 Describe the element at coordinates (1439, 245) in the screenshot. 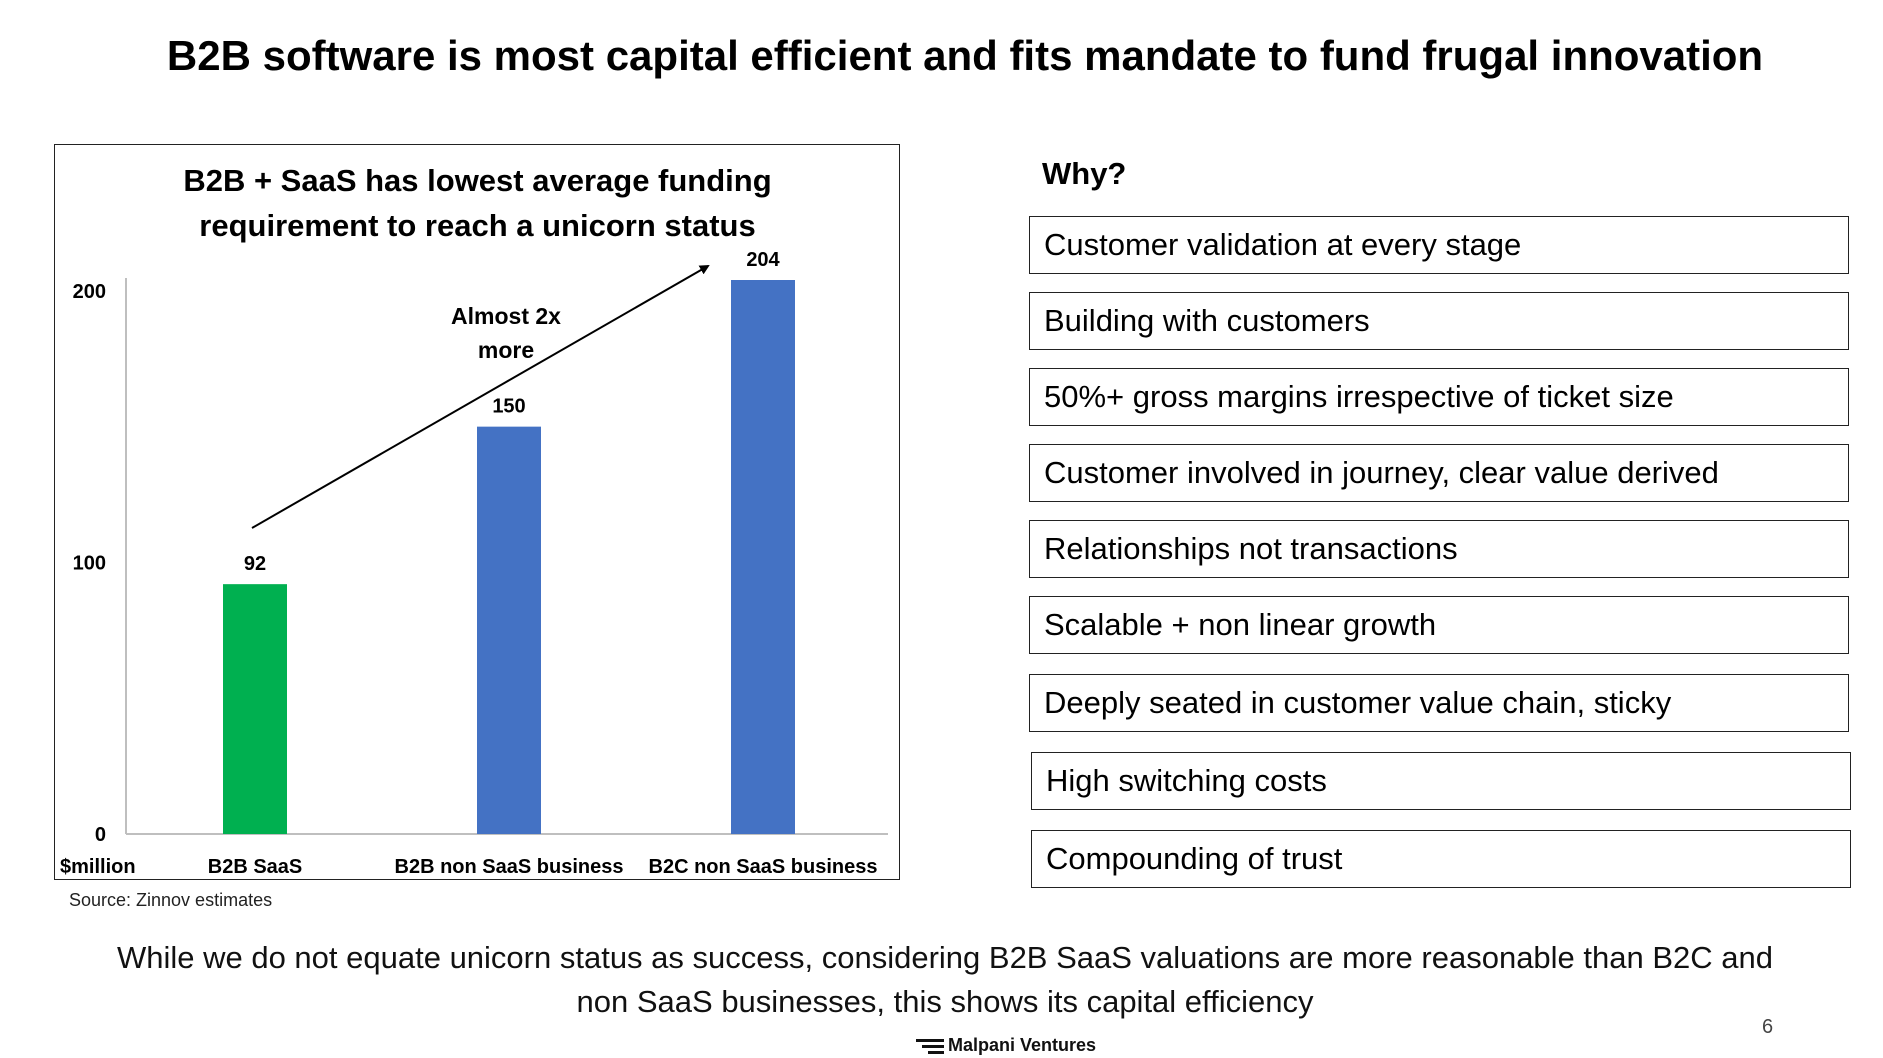

I see `reason-box: Customer validation at every stage` at that location.